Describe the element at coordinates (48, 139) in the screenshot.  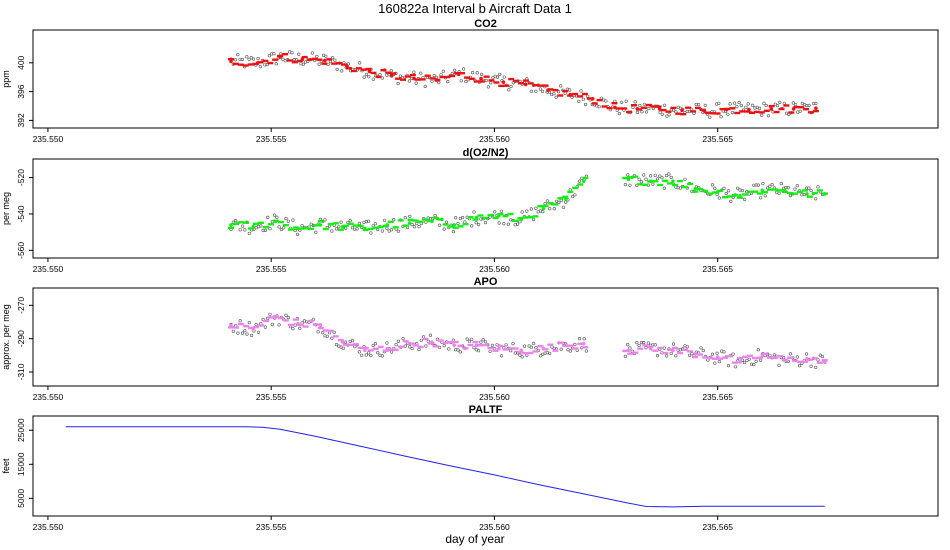
I see `x-tick-label: 235.550` at that location.